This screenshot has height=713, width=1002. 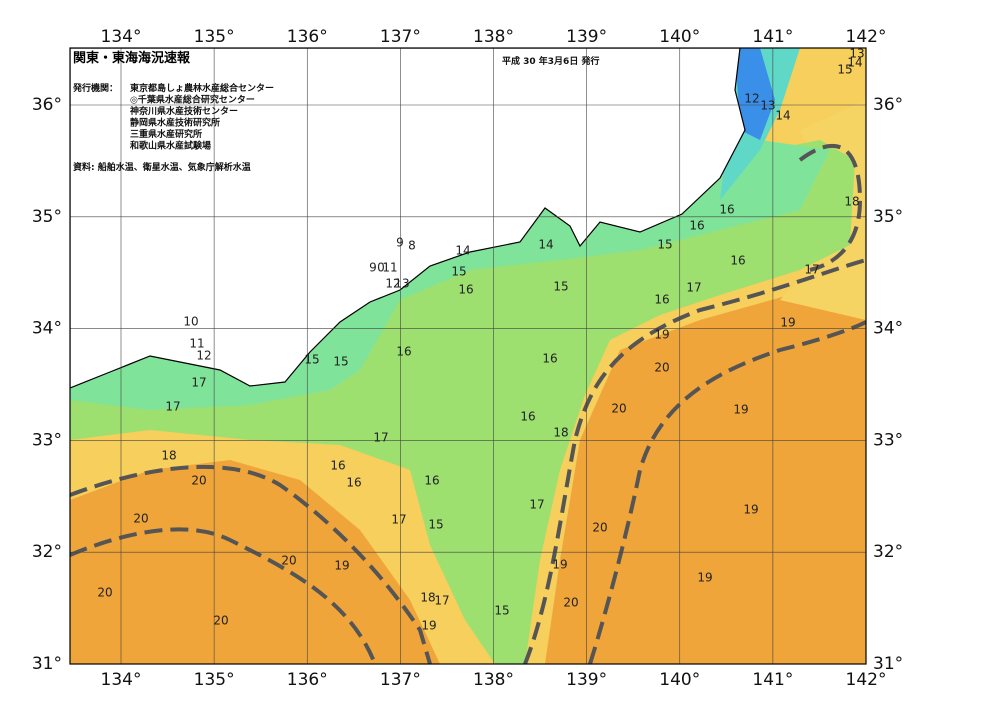 What do you see at coordinates (727, 492) in the screenshot?
I see `kuroshio-offshore` at bounding box center [727, 492].